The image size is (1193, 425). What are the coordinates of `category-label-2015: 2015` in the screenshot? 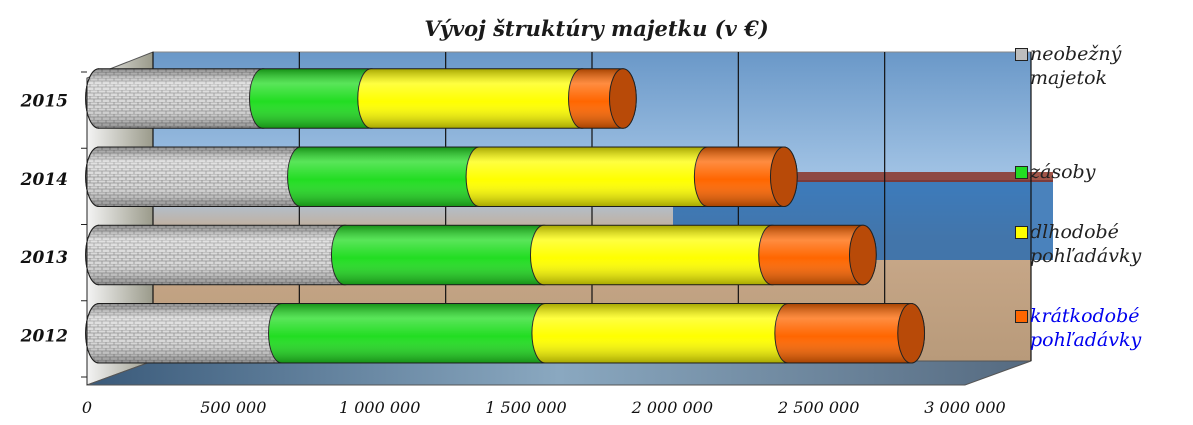 It's located at (44, 102).